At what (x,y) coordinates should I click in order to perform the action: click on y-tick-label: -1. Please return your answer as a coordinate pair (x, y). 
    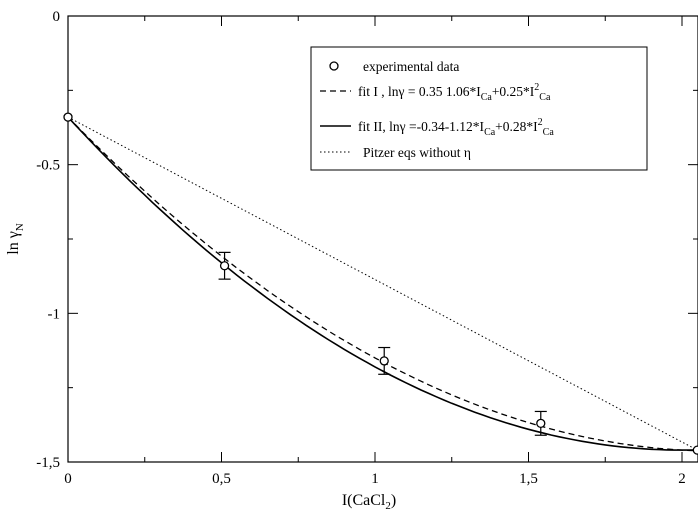
    Looking at the image, I should click on (54, 314).